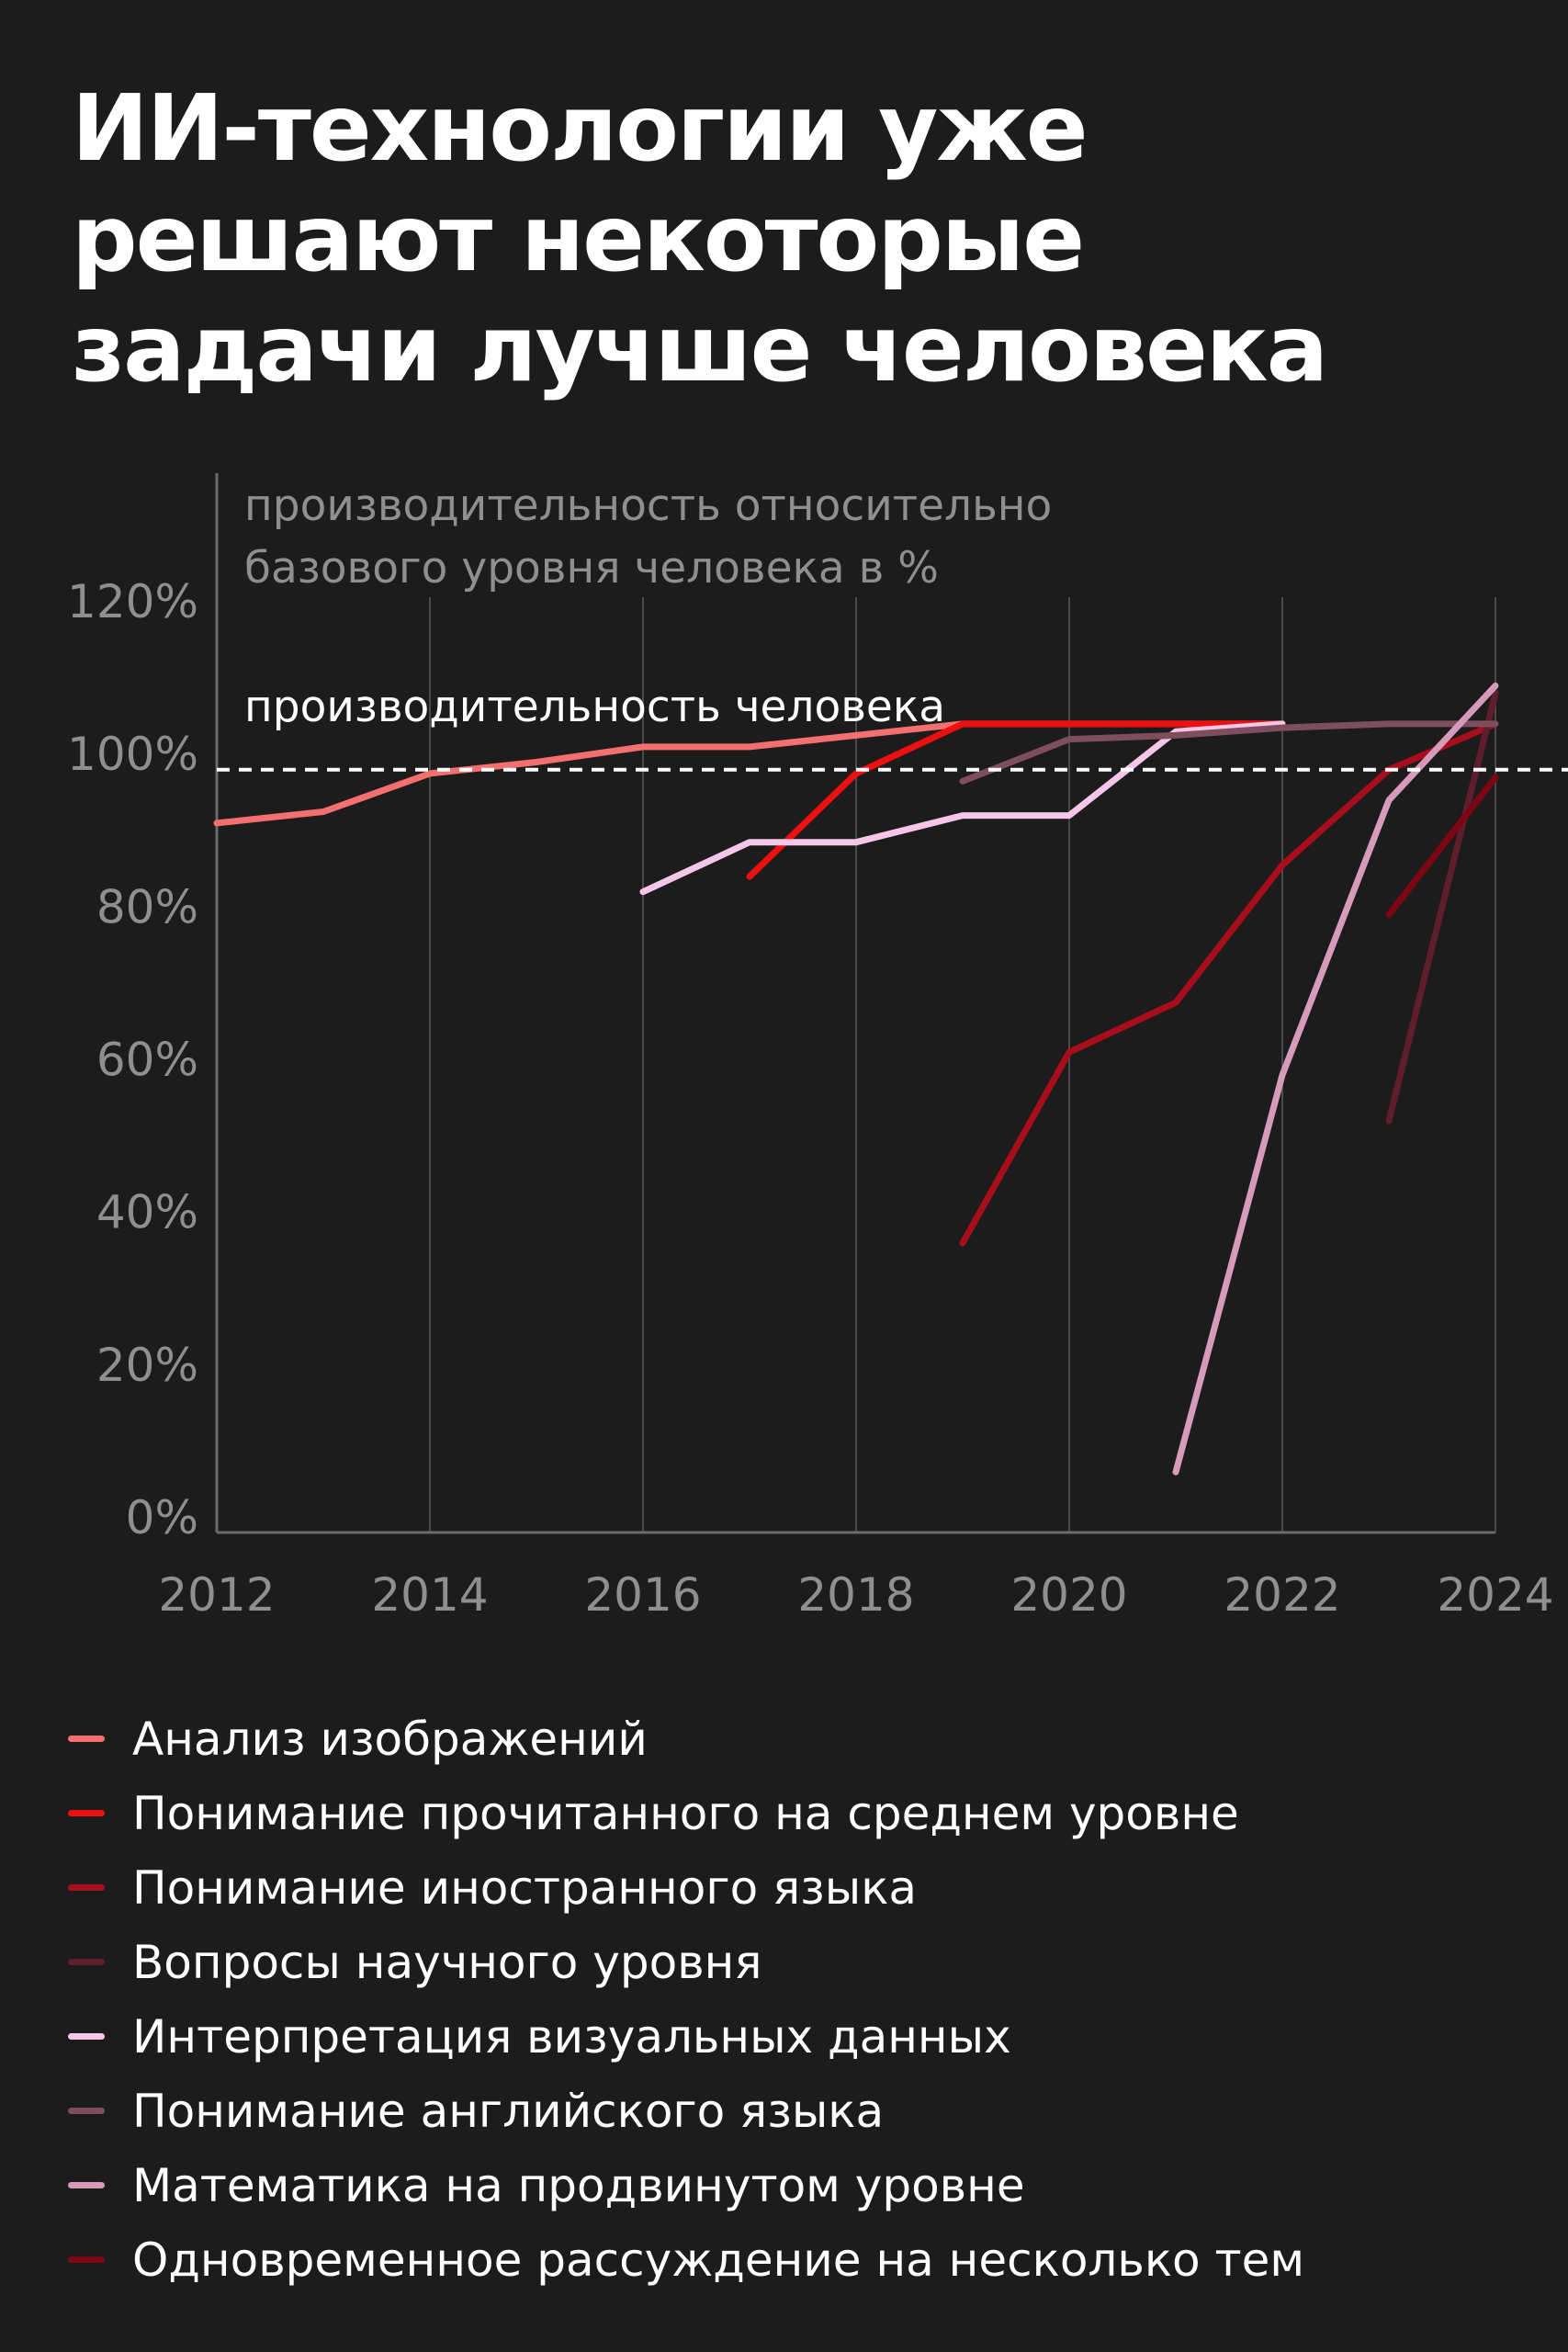 The image size is (1568, 2352). Describe the element at coordinates (785, 1962) in the screenshot. I see `legend-item: Вопросы научного уровня` at that location.